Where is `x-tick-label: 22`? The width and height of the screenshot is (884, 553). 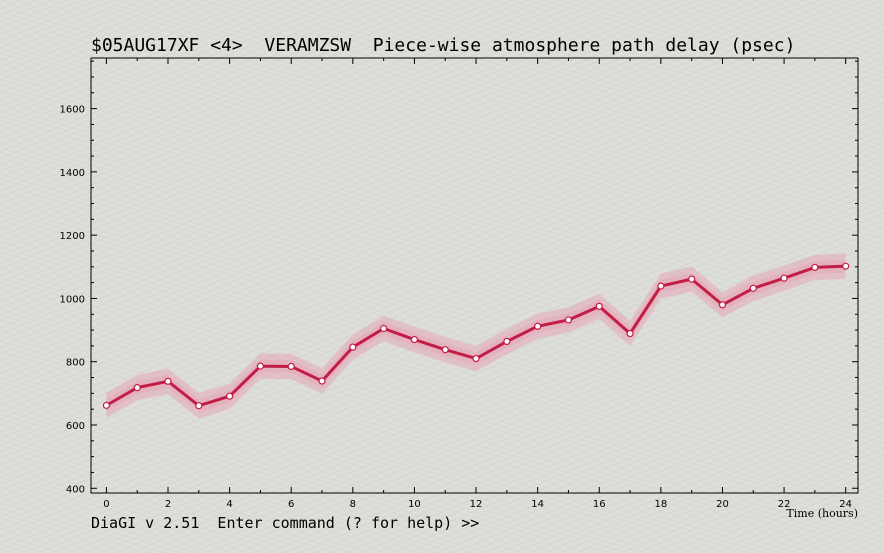 x-tick-label: 22 is located at coordinates (784, 504).